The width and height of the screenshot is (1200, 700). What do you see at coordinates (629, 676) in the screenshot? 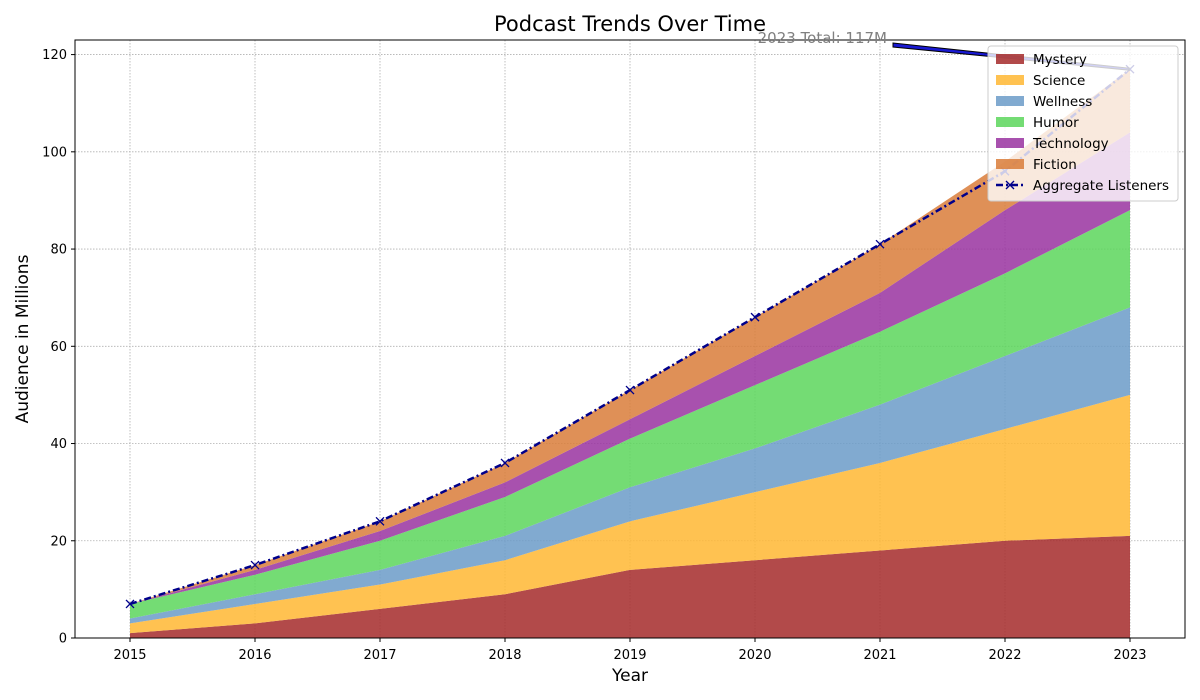
I see `x-axis-label: Year` at bounding box center [629, 676].